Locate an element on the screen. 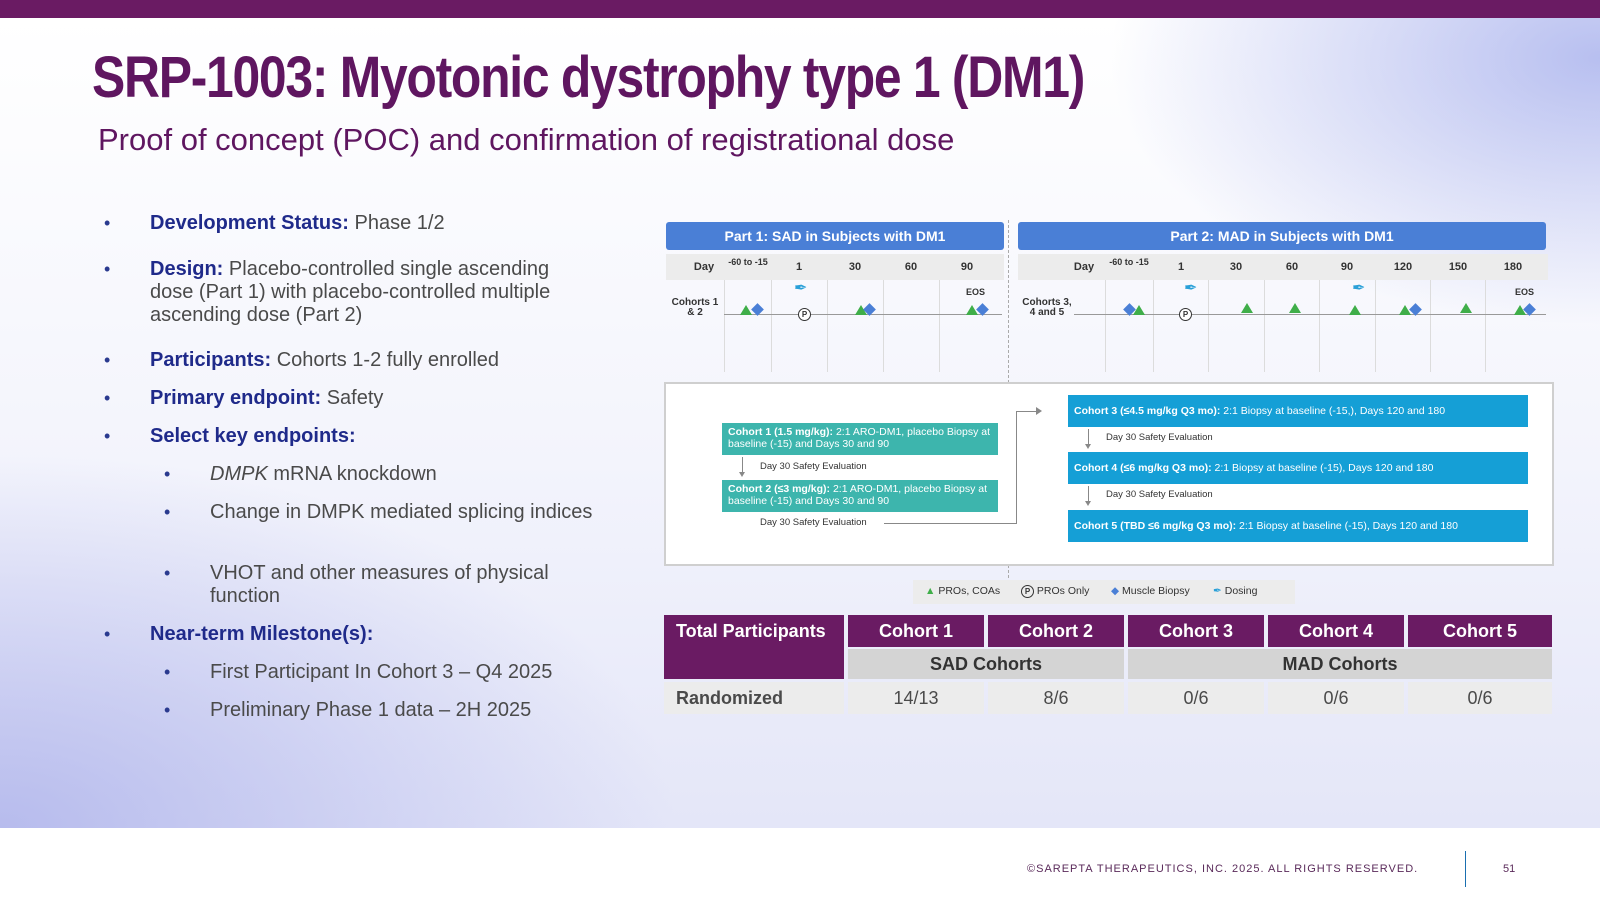 This screenshot has width=1600, height=900. bullet-value: Change in DMPK mediated splicing indices is located at coordinates (401, 512).